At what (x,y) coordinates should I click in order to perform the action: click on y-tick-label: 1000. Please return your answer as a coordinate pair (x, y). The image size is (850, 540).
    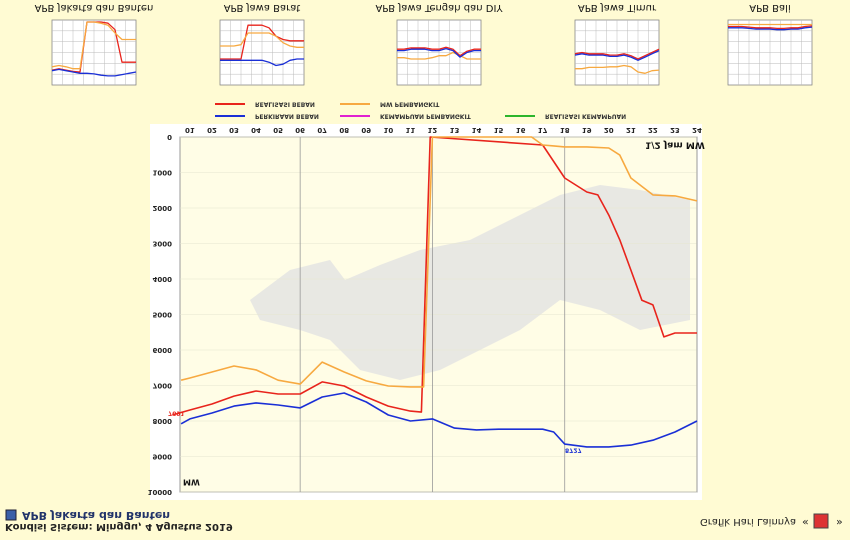
    Looking at the image, I should click on (163, 173).